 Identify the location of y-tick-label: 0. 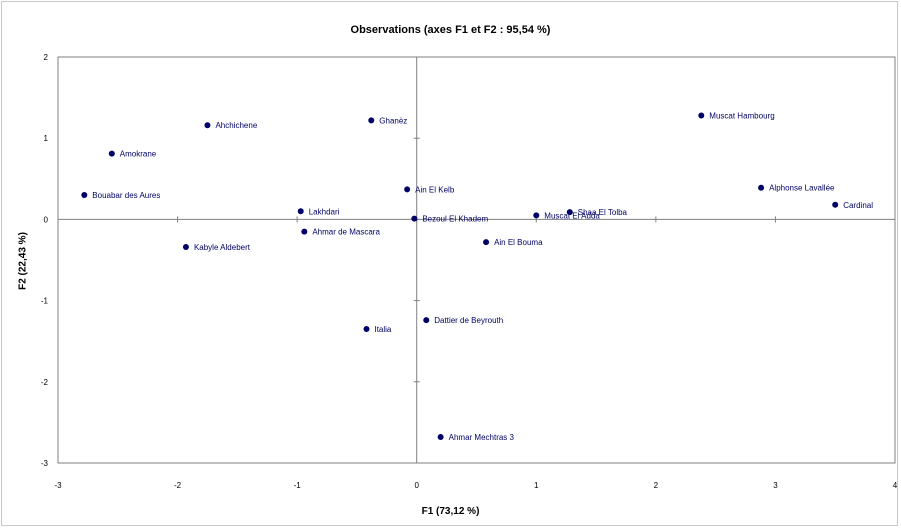
(46, 219).